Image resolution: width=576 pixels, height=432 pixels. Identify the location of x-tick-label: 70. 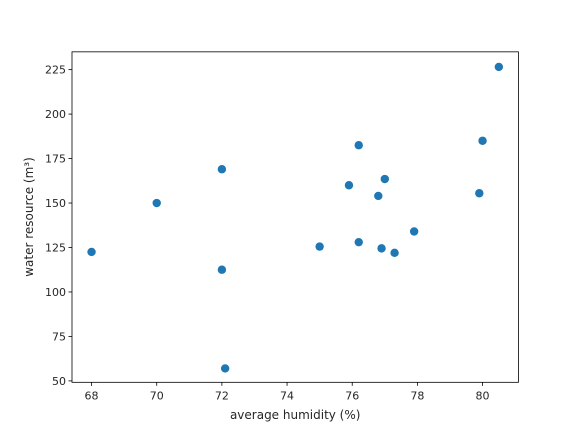
(157, 395).